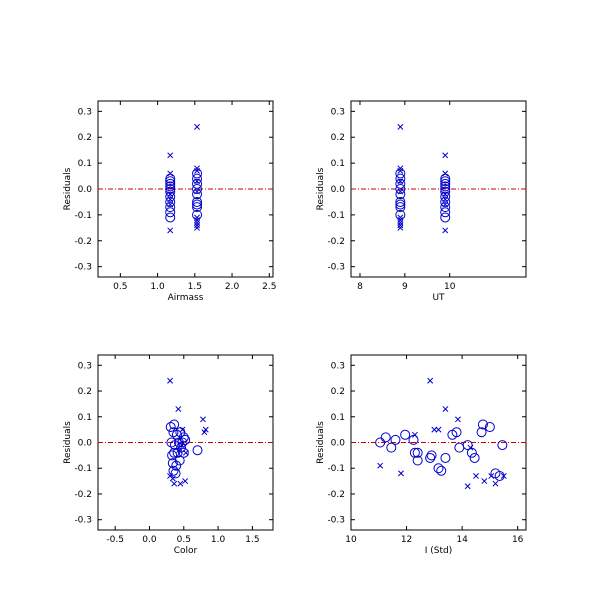 Image resolution: width=608 pixels, height=608 pixels. What do you see at coordinates (149, 540) in the screenshot?
I see `x-tick-label: 0.0` at bounding box center [149, 540].